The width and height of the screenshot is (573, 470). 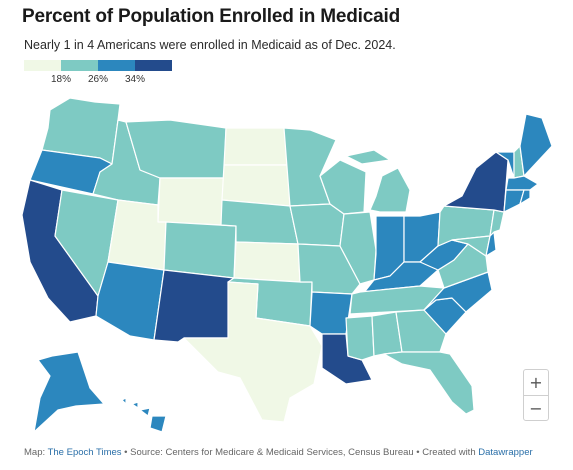 I want to click on state-mi, so click(x=378, y=181).